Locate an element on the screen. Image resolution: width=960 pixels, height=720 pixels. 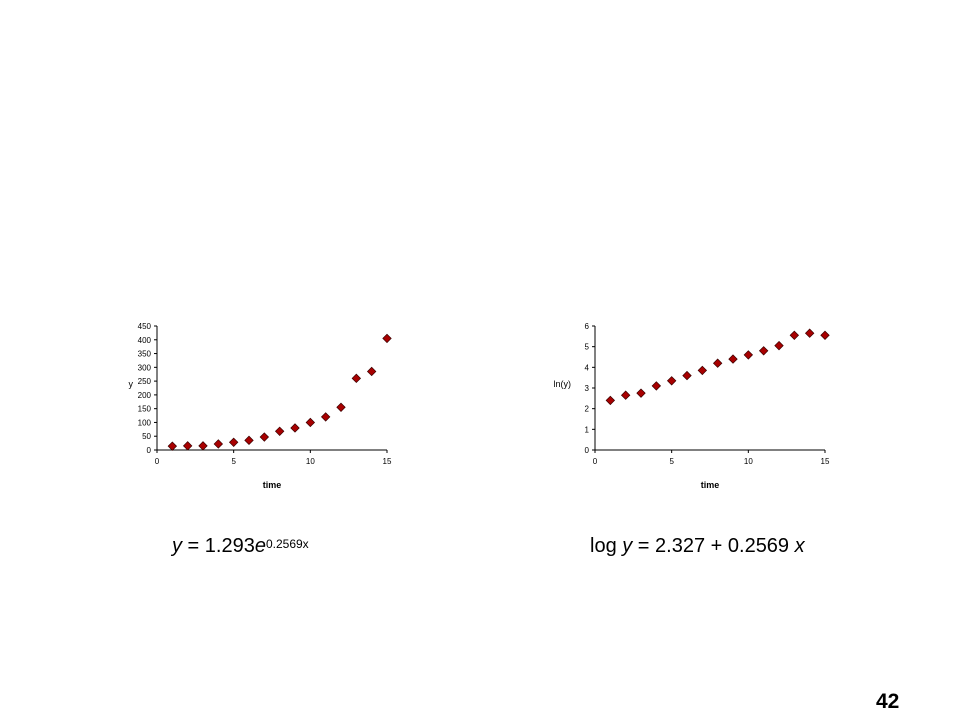
y-tick-label: 150 is located at coordinates (145, 409).